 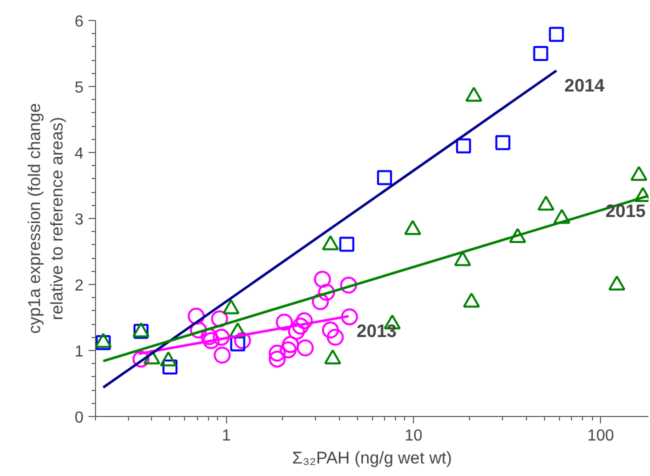 I want to click on x-axis-title: Σ₃₂PAH (ng/g wet wt), so click(x=372, y=458).